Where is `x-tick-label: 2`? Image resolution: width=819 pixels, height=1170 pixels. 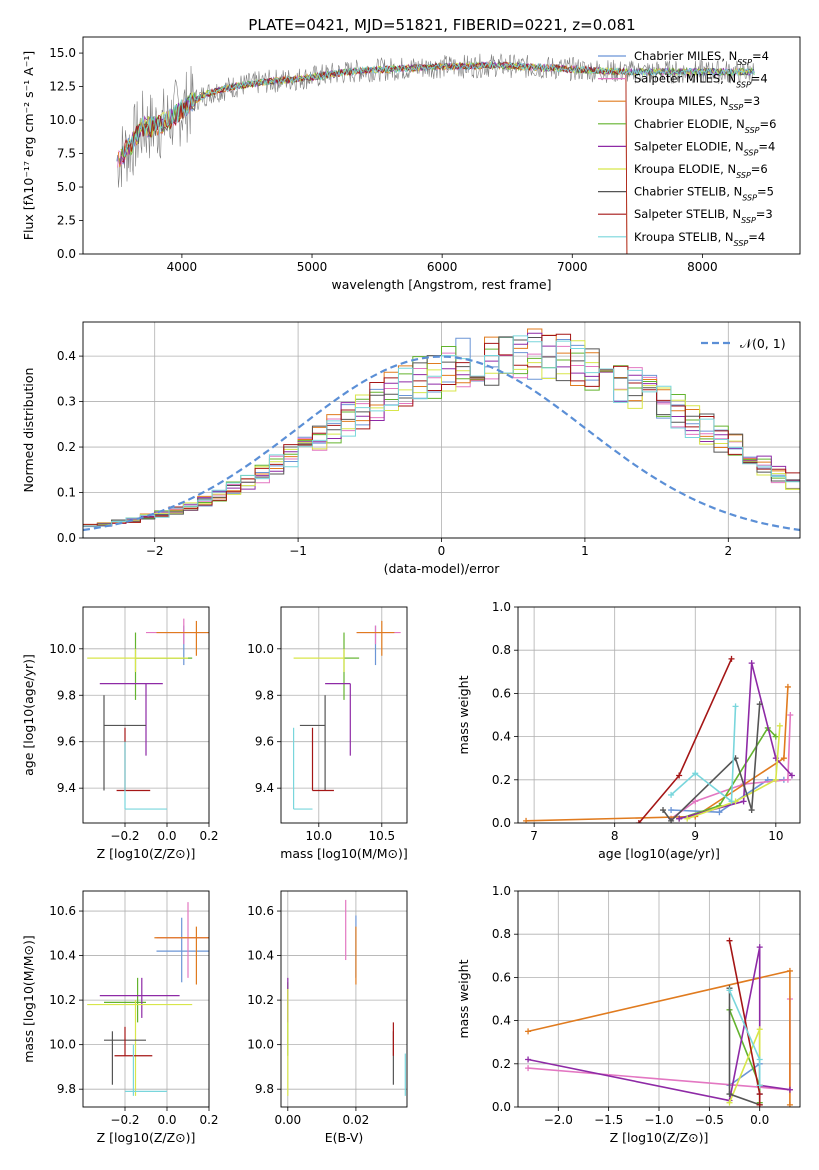
x-tick-label: 2 is located at coordinates (728, 551).